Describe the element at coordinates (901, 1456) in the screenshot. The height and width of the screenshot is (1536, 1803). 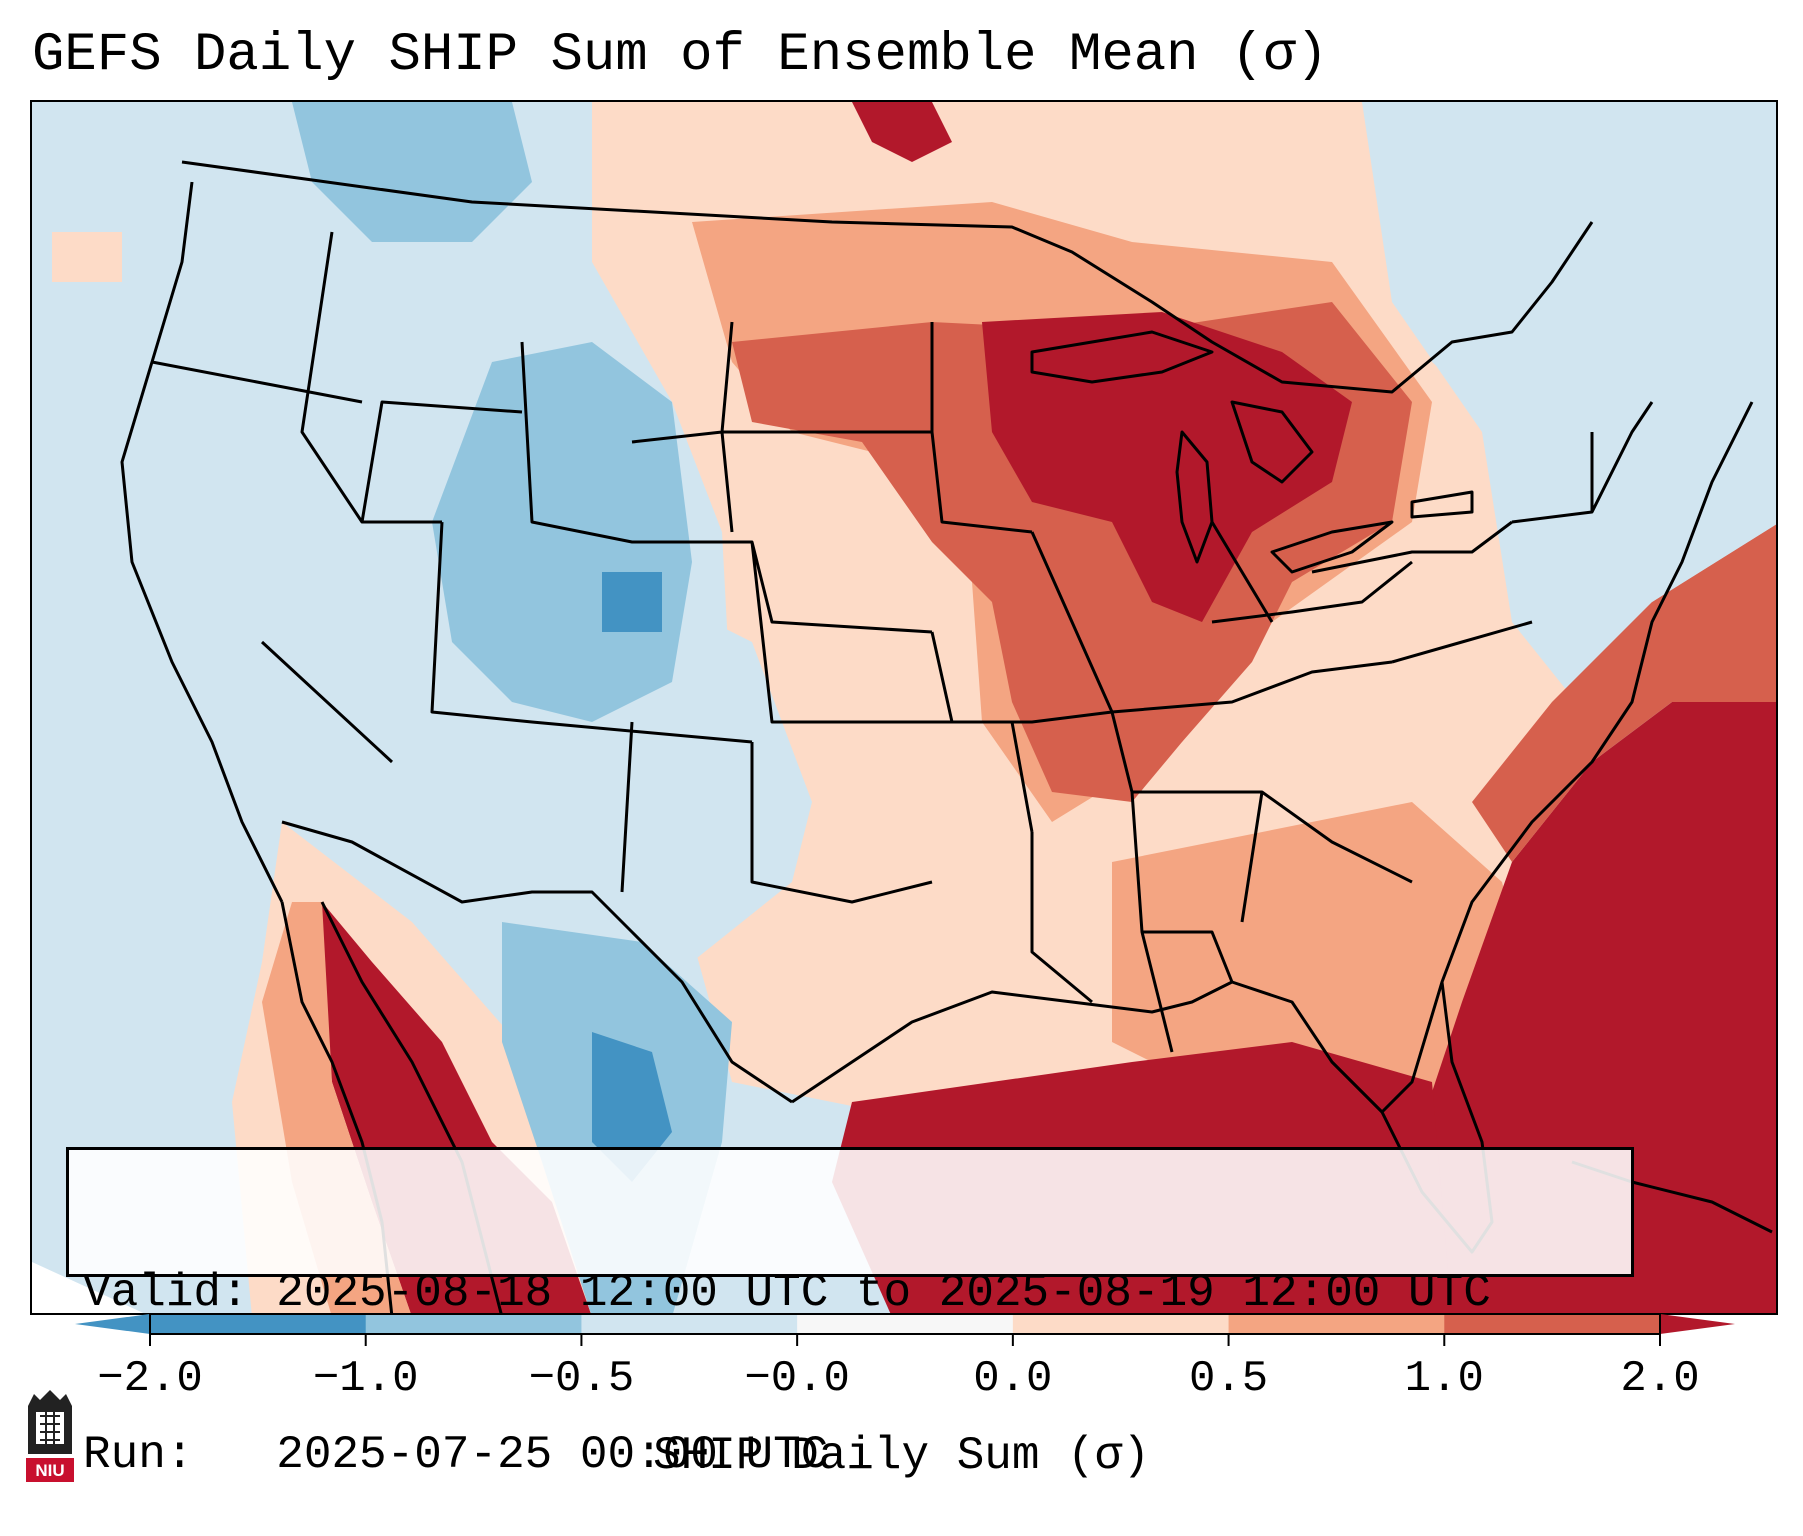
I see `colorbar-label: SHIP Daily Sum (σ)` at that location.